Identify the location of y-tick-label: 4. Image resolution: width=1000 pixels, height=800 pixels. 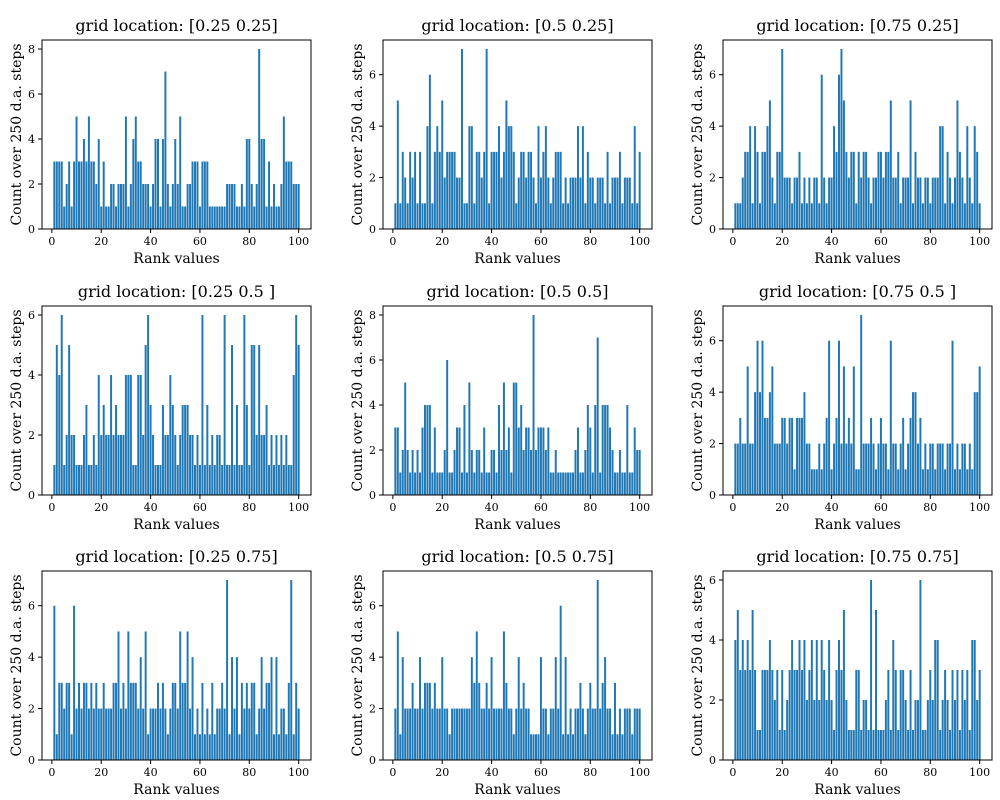
(31, 657).